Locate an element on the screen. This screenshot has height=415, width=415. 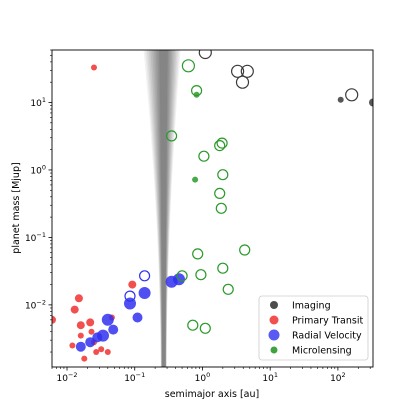
x-axis: 10⁻² 10⁻¹ 10⁰ 10¹ 10² is located at coordinates (211, 375).